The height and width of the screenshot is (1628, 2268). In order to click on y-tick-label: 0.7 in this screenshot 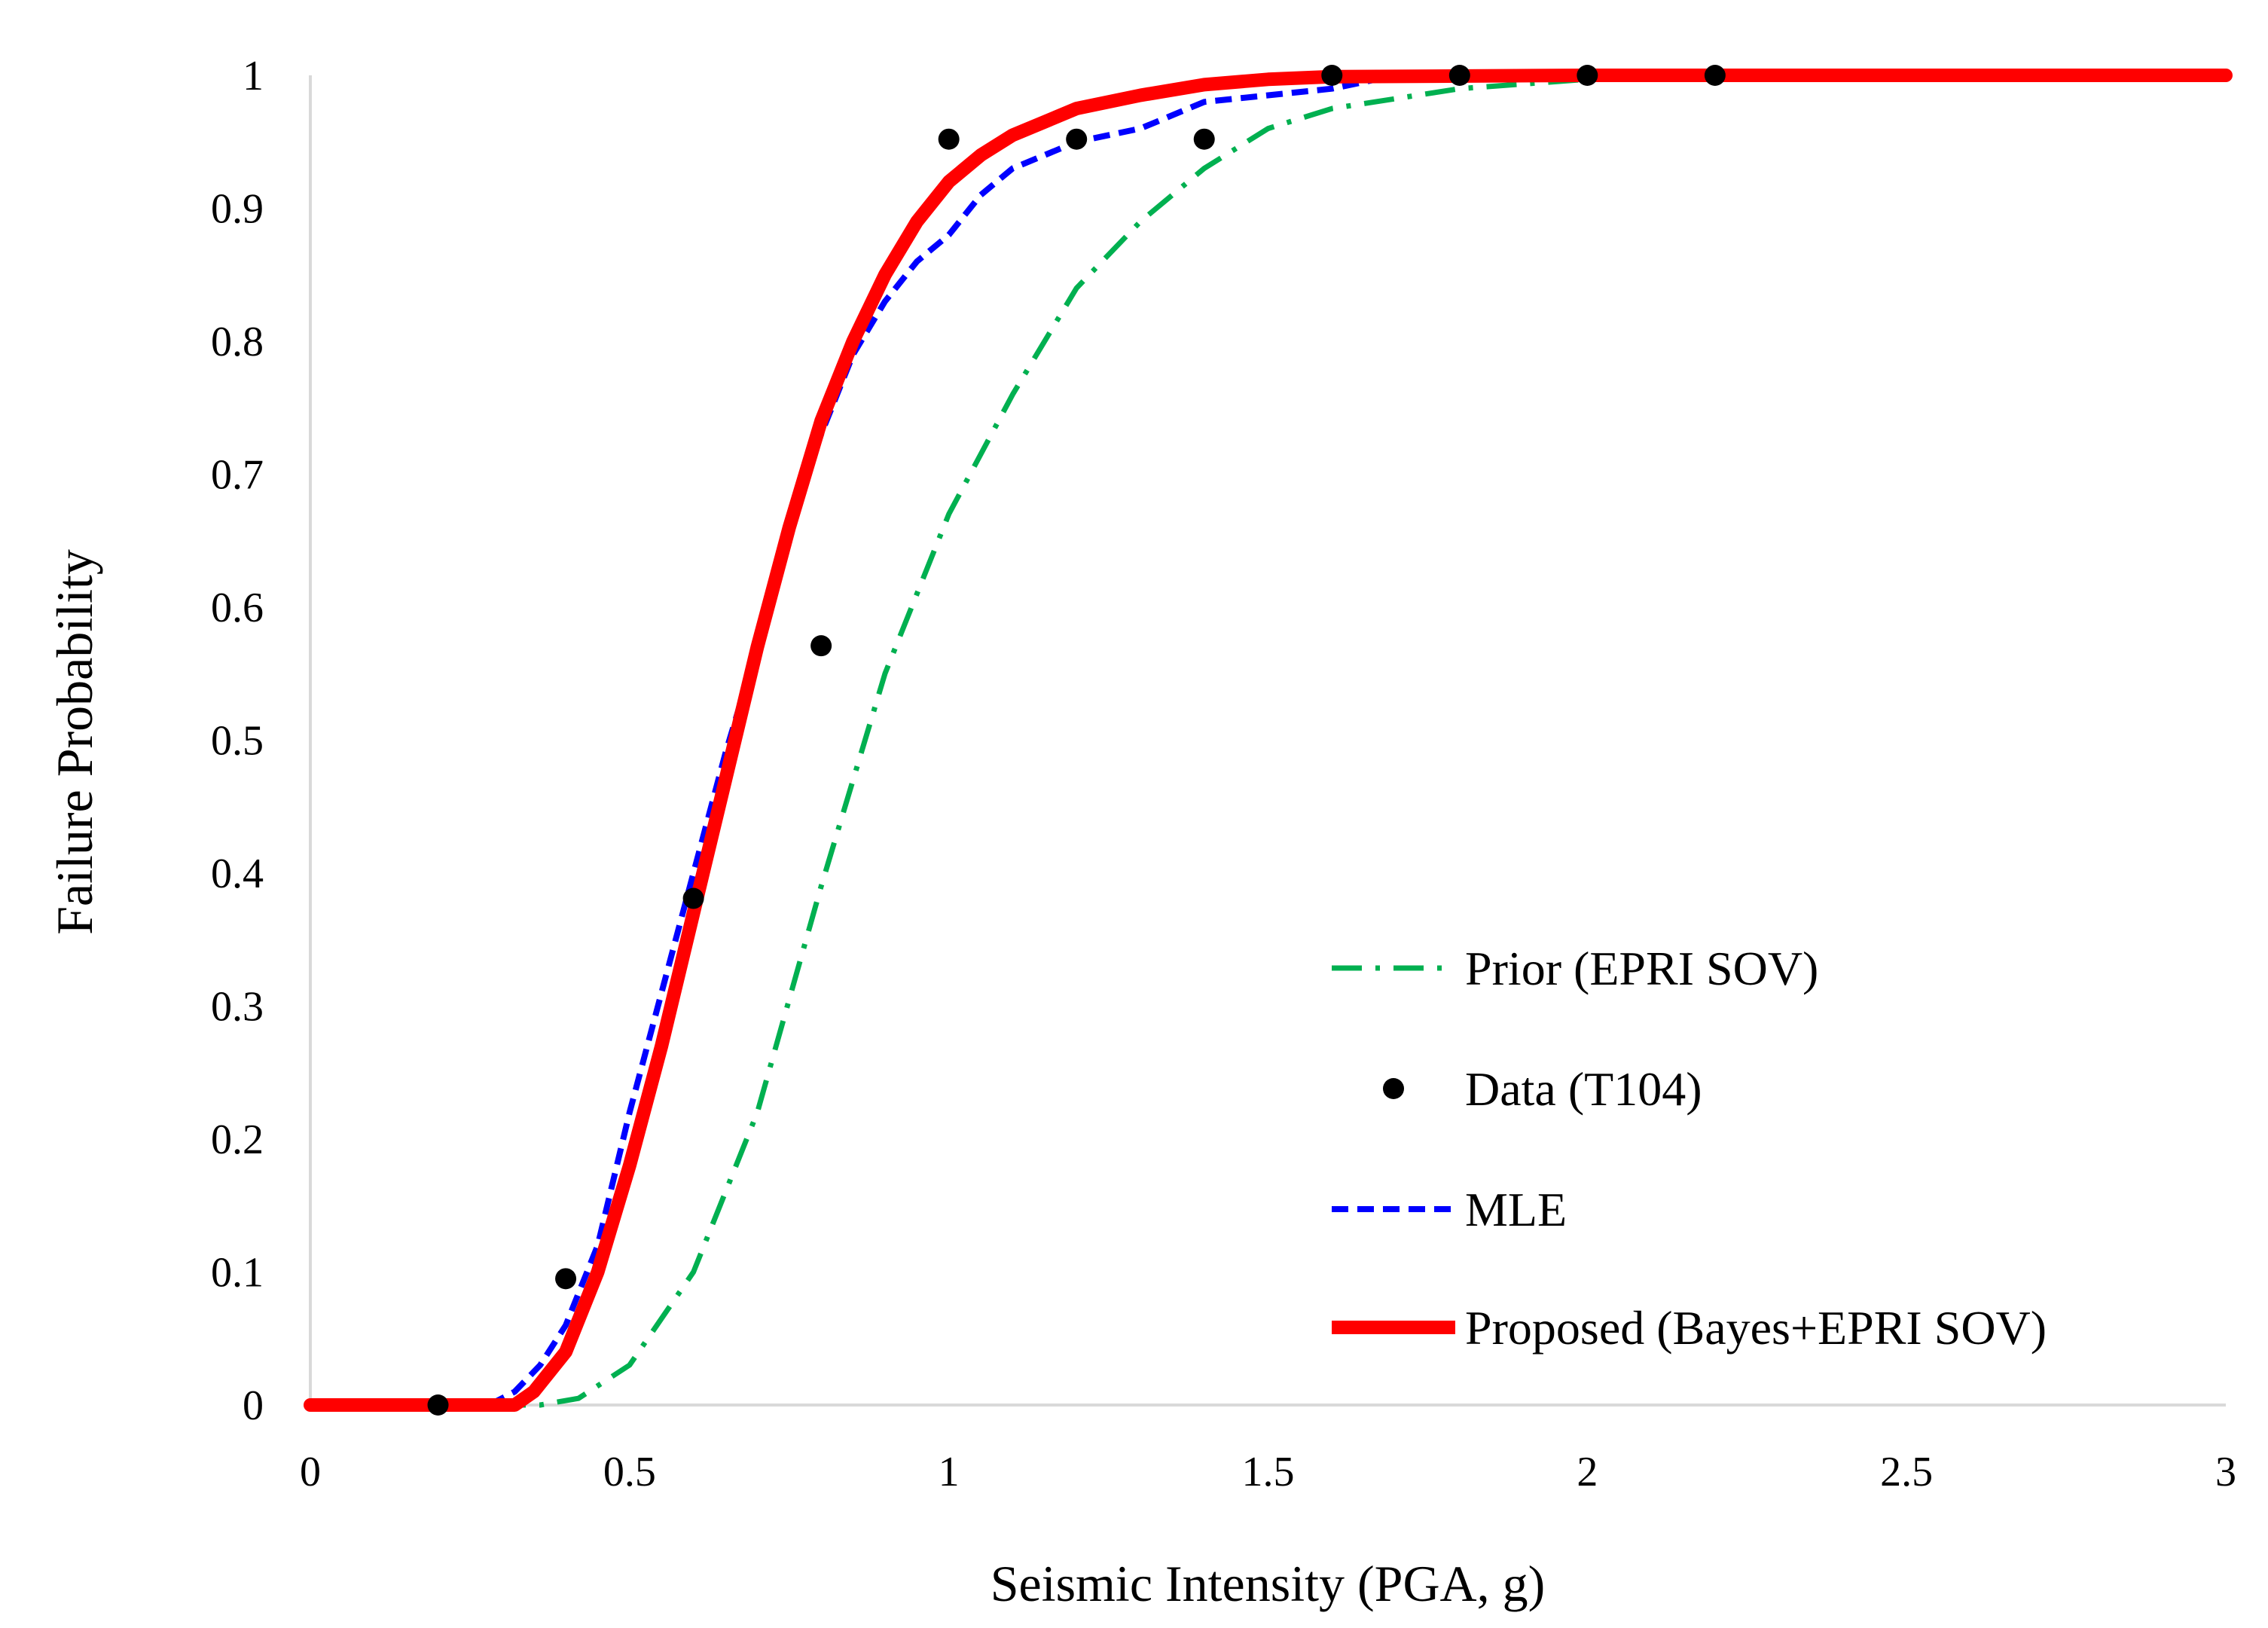, I will do `click(238, 476)`.